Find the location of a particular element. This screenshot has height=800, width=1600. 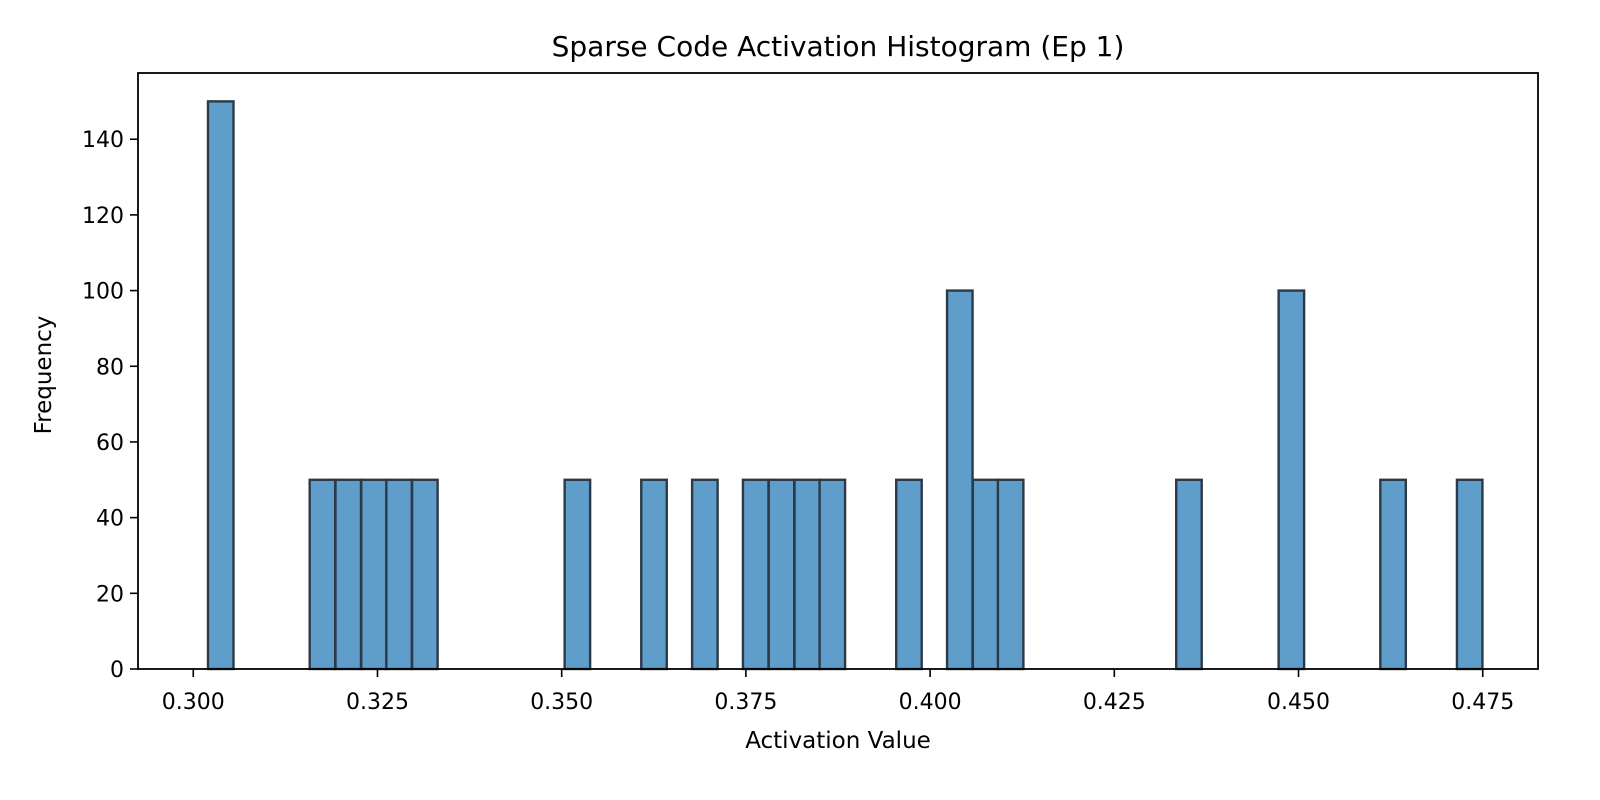

x-tick-label: 0.400 is located at coordinates (930, 702).